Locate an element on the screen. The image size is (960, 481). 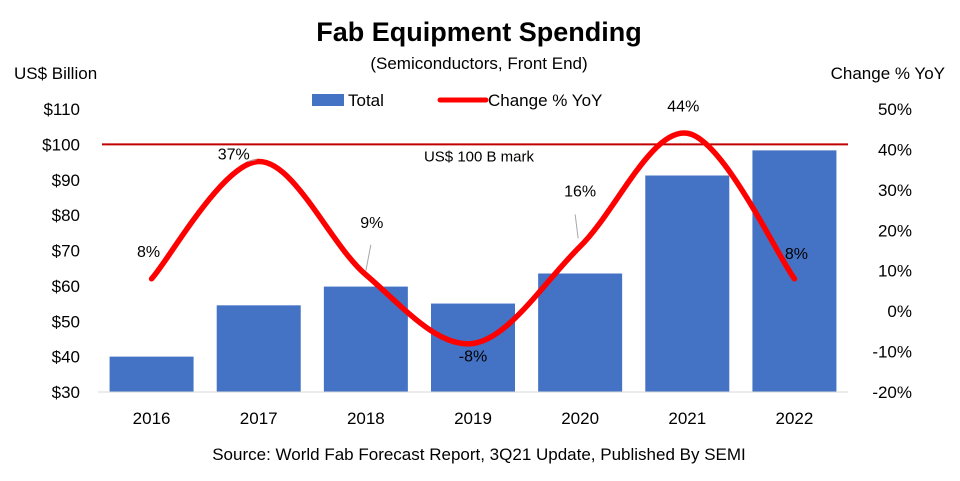
bar-2019 is located at coordinates (473, 347).